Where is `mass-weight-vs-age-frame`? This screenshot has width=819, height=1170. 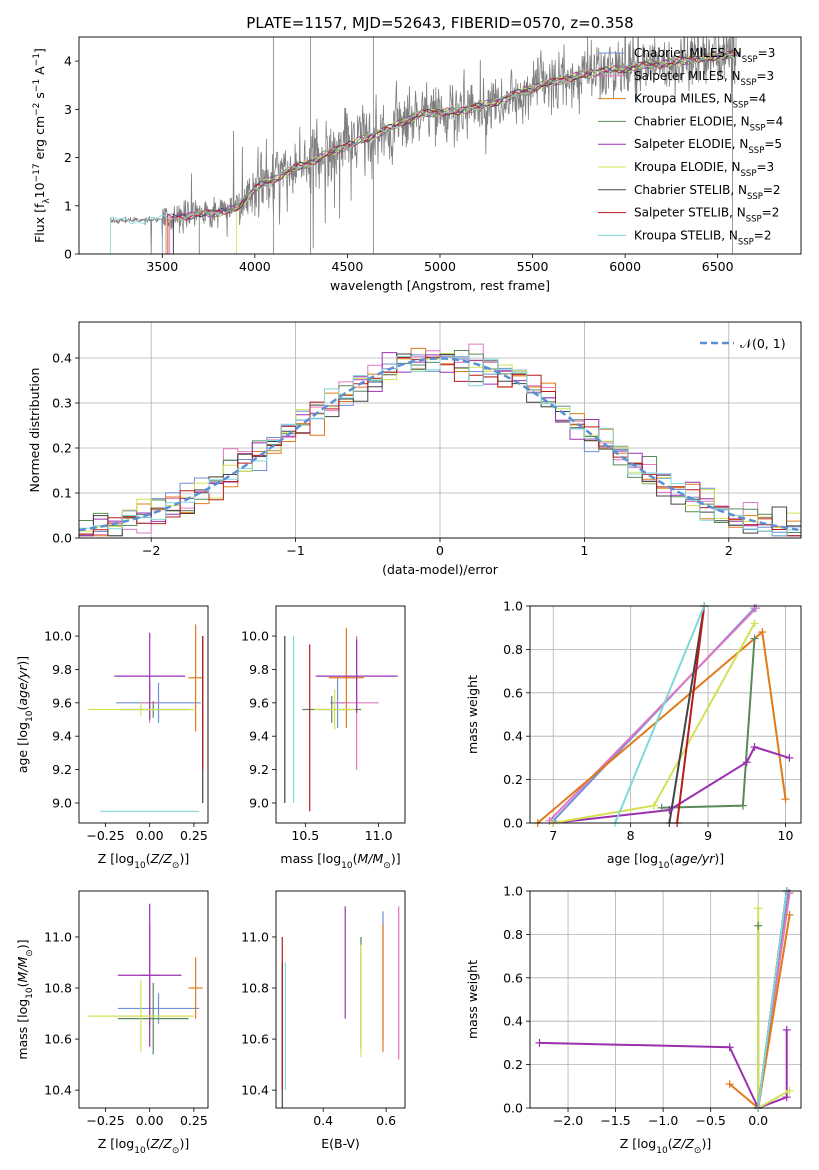
mass-weight-vs-age-frame is located at coordinates (665, 714).